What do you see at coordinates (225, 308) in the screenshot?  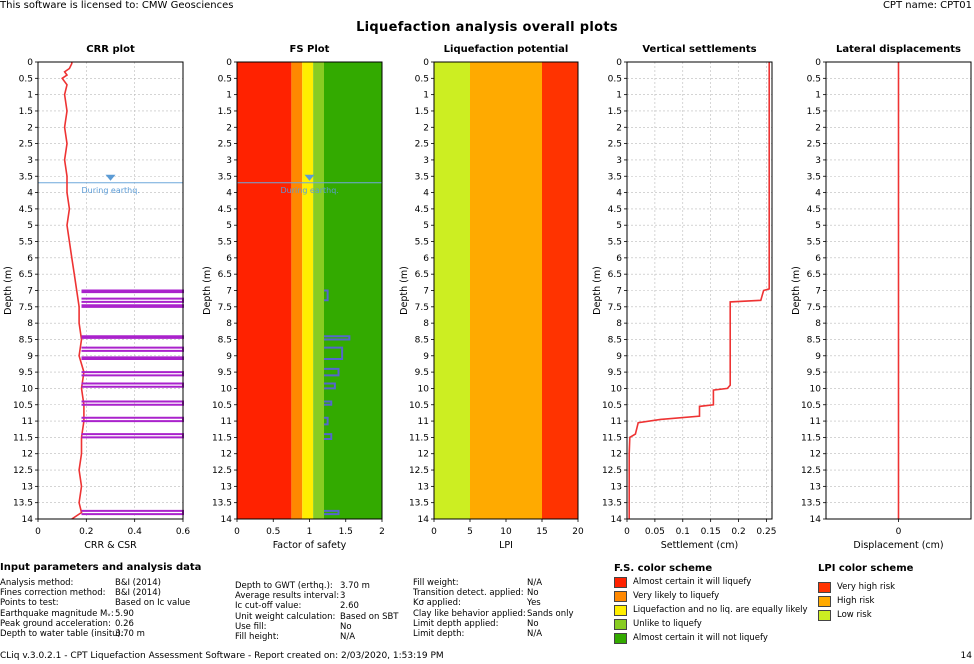 I see `fs-ytick-label: 7.5` at bounding box center [225, 308].